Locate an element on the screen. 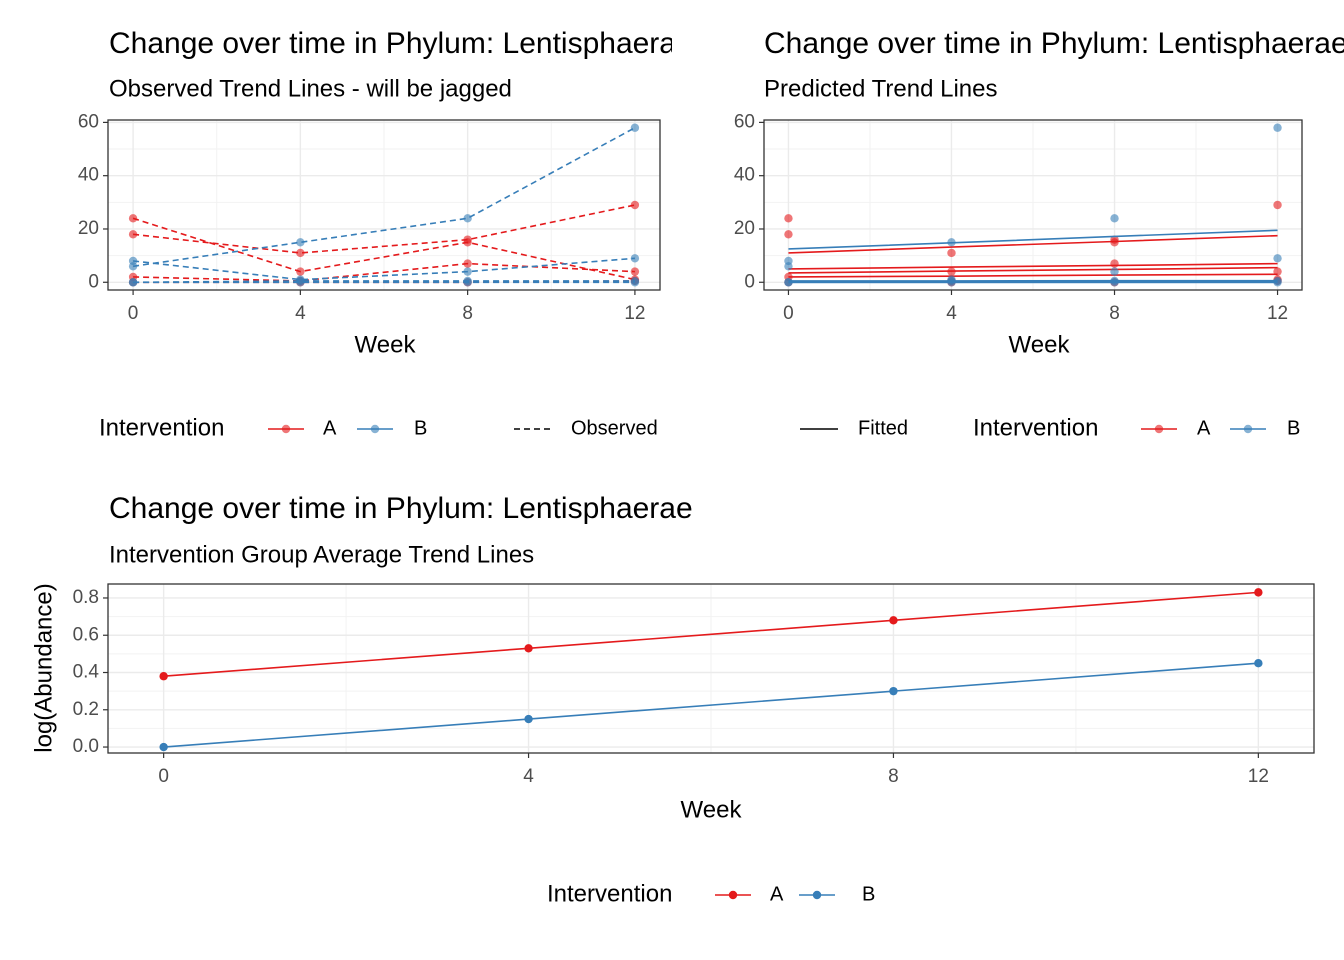 This screenshot has width=1344, height=960. legend-label: Fitted is located at coordinates (883, 428).